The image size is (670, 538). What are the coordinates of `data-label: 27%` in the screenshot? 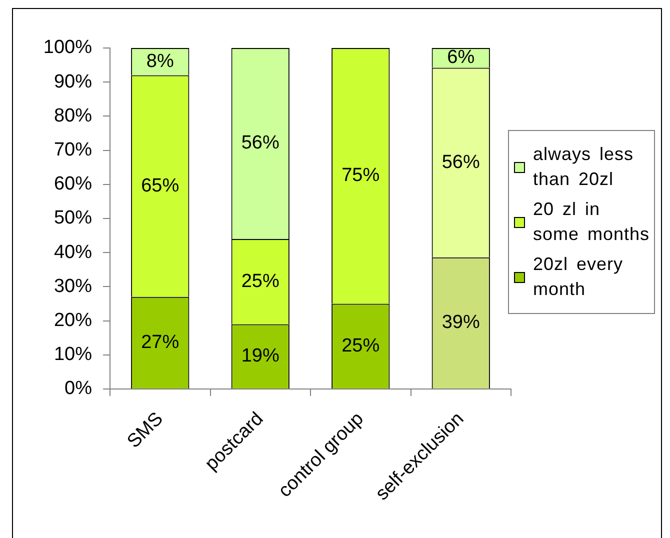 It's located at (160, 342).